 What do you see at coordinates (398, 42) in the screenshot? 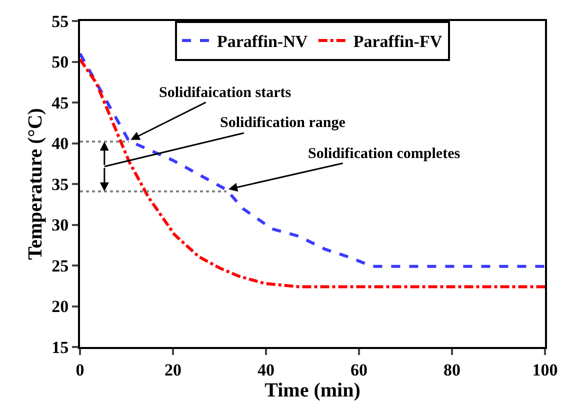
I see `legend-label: Paraffin-FV` at bounding box center [398, 42].